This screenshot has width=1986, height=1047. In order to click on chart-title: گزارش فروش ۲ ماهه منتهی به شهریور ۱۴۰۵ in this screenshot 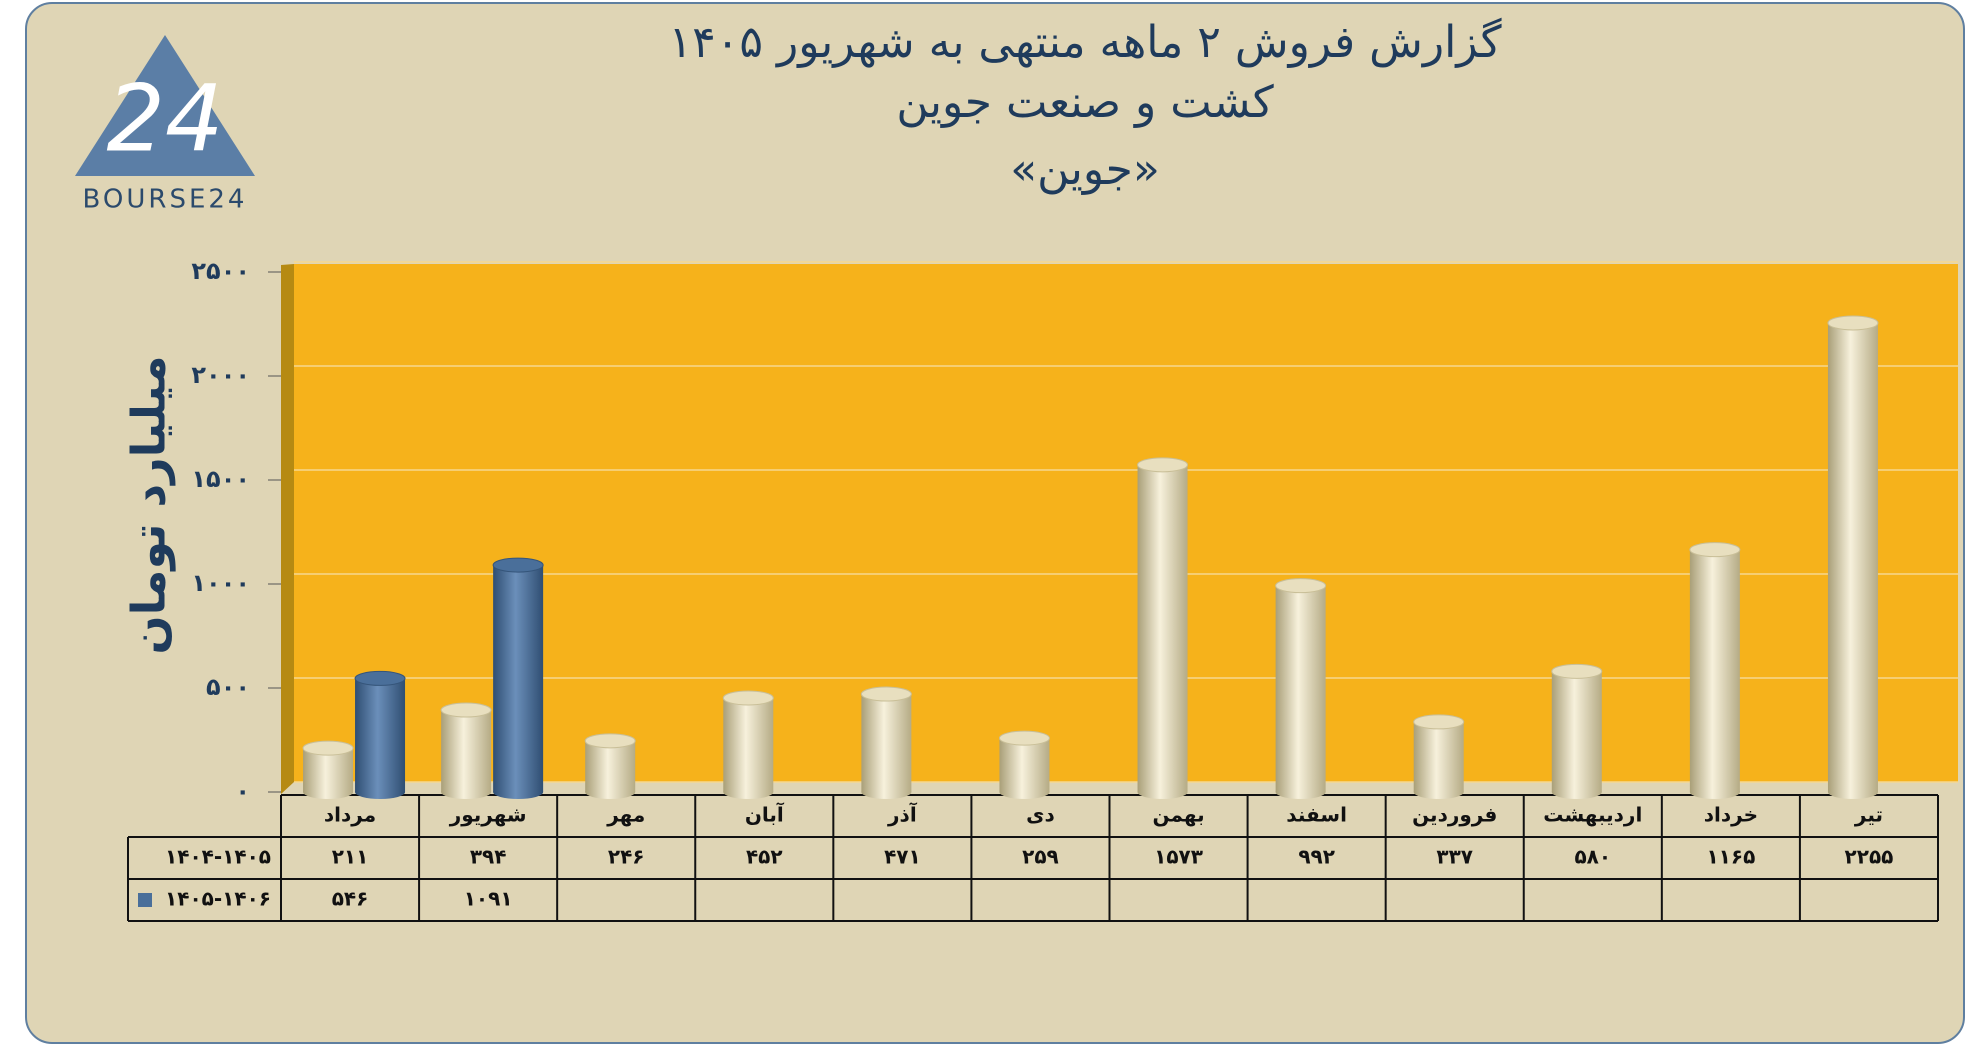, I will do `click(1084, 42)`.